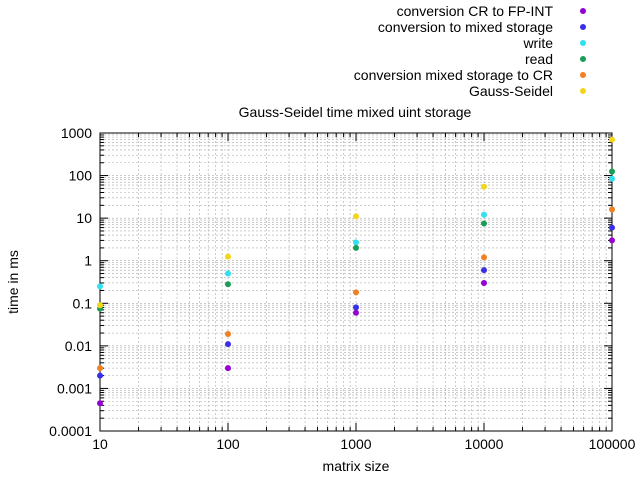 The image size is (640, 480). What do you see at coordinates (70, 431) in the screenshot?
I see `y-tick-label: 0.0001` at bounding box center [70, 431].